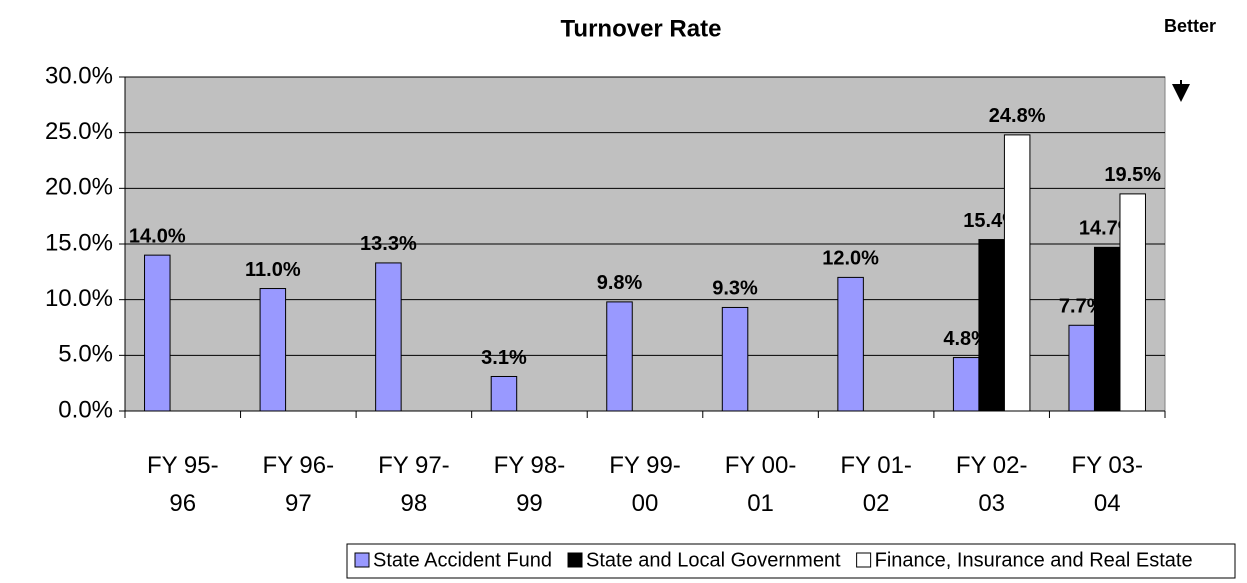  I want to click on y-tick-label: 0.0%, so click(85, 409).